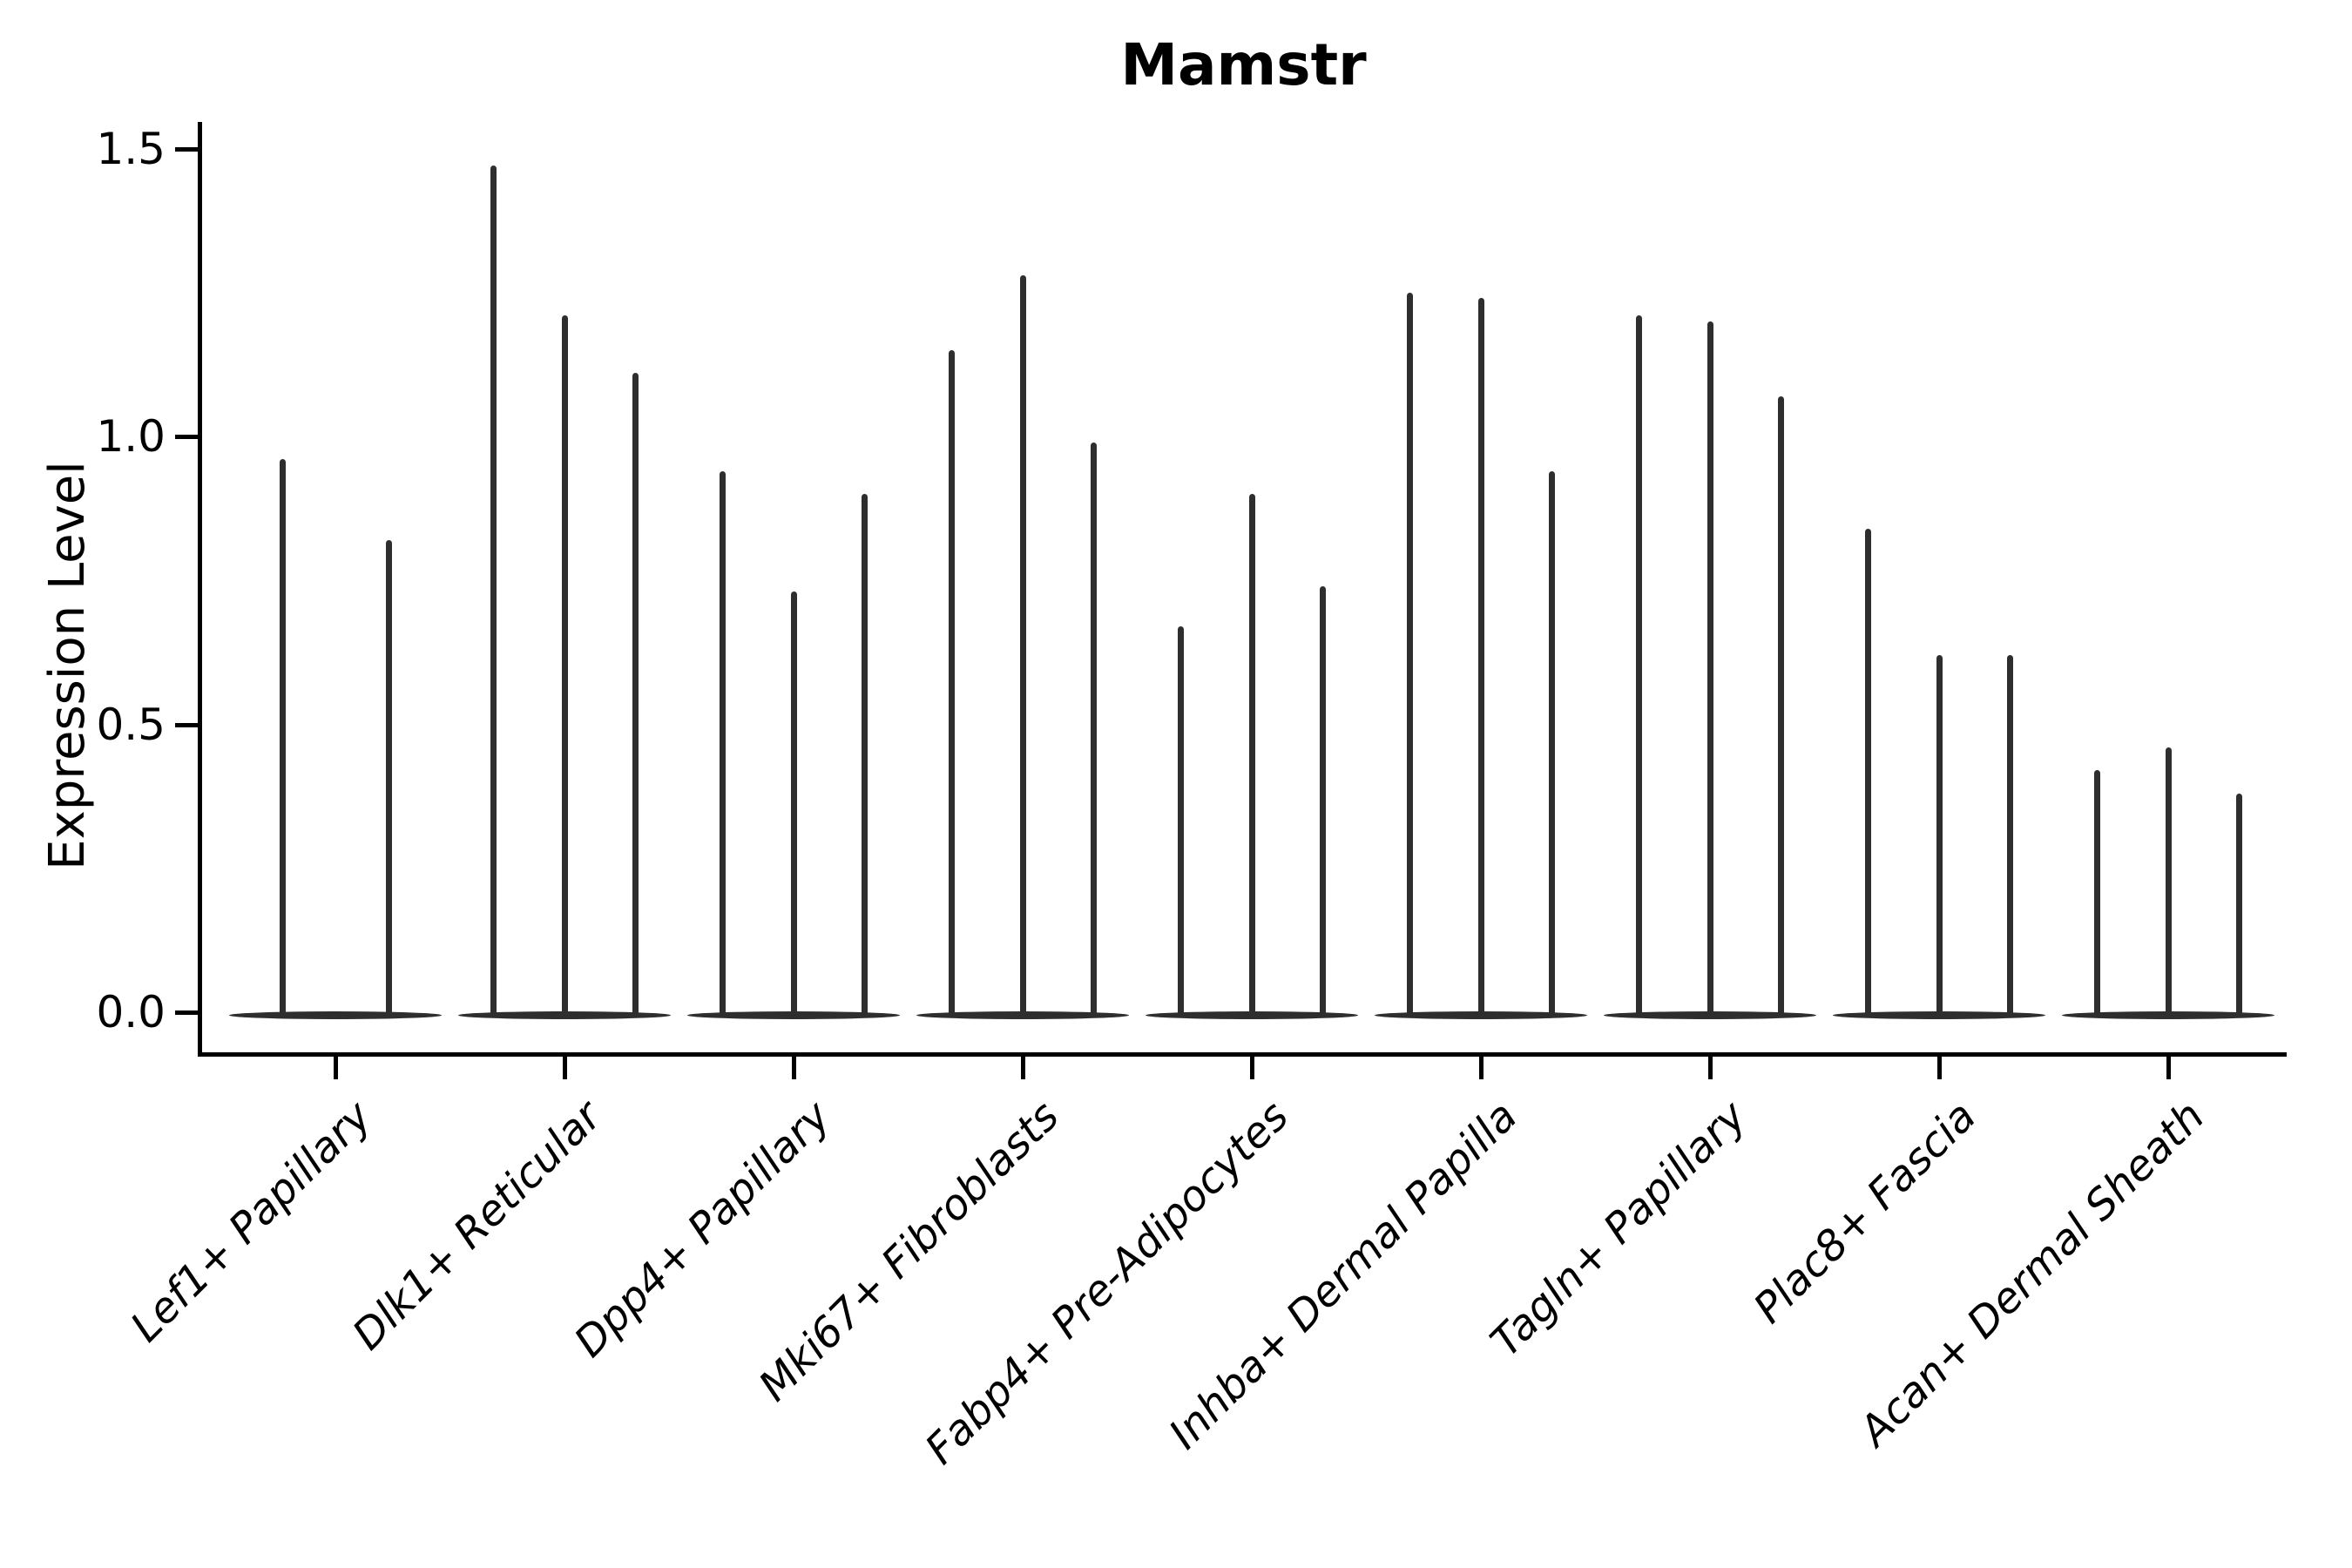  Describe the element at coordinates (131, 1012) in the screenshot. I see `y-tick-label: 0.0` at that location.